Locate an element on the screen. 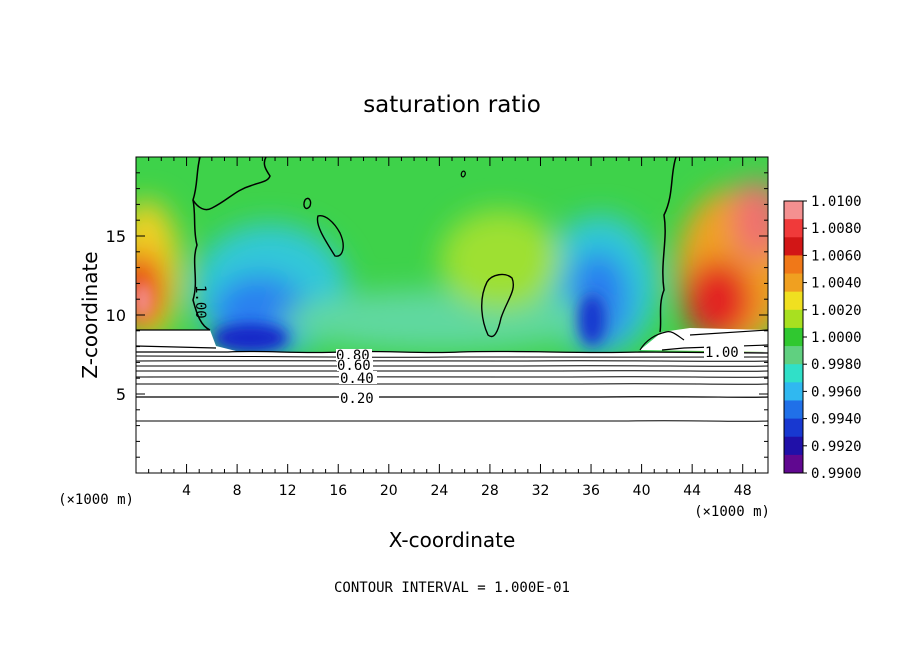 The height and width of the screenshot is (654, 904). y-tick-labels: 5 10 15 is located at coordinates (116, 315).